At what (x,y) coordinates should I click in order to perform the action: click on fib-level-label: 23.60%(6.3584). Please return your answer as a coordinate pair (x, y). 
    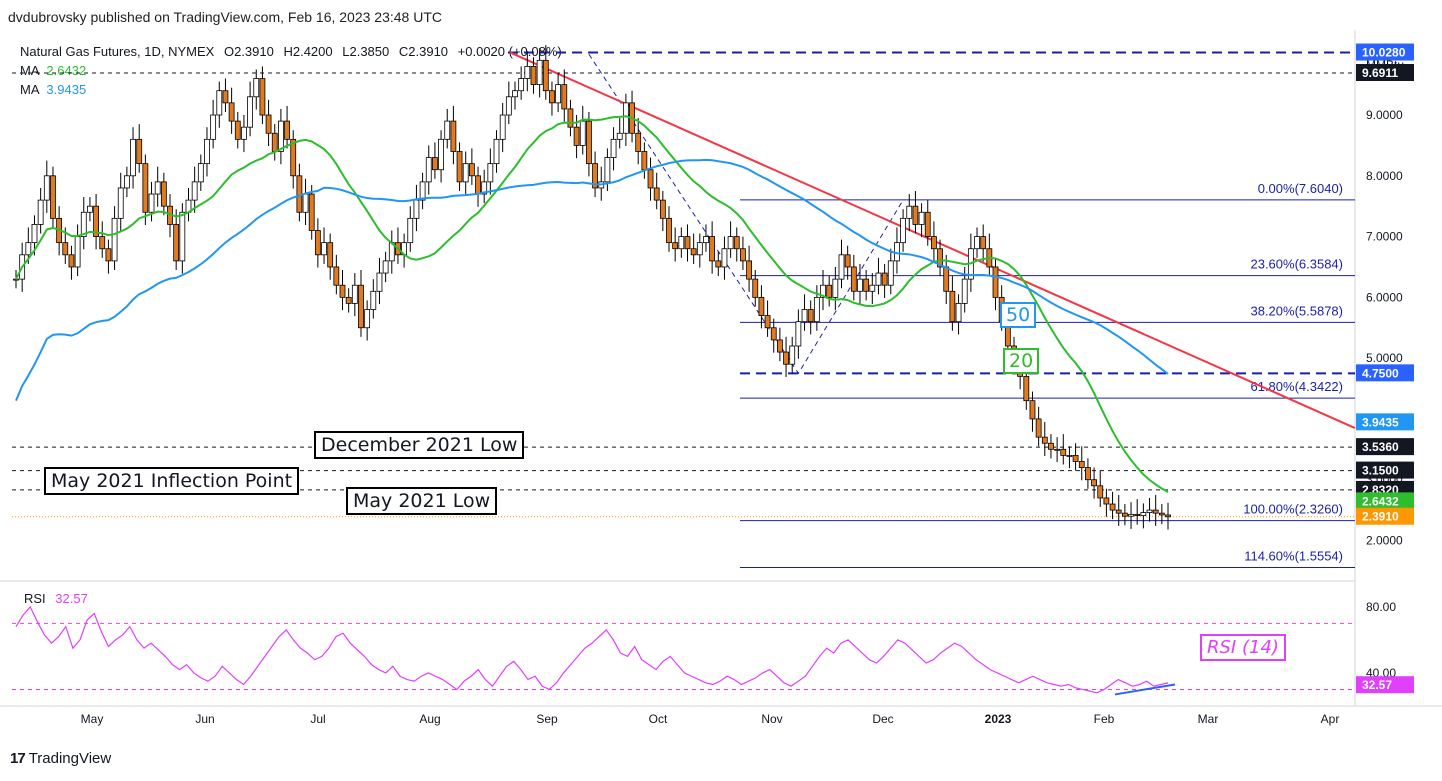
    Looking at the image, I should click on (1296, 264).